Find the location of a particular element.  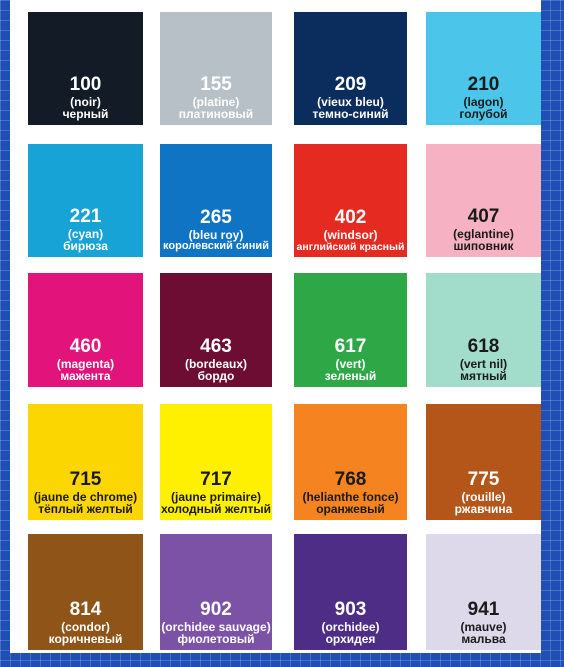

swatch-name-fr: (rouille) is located at coordinates (483, 496).